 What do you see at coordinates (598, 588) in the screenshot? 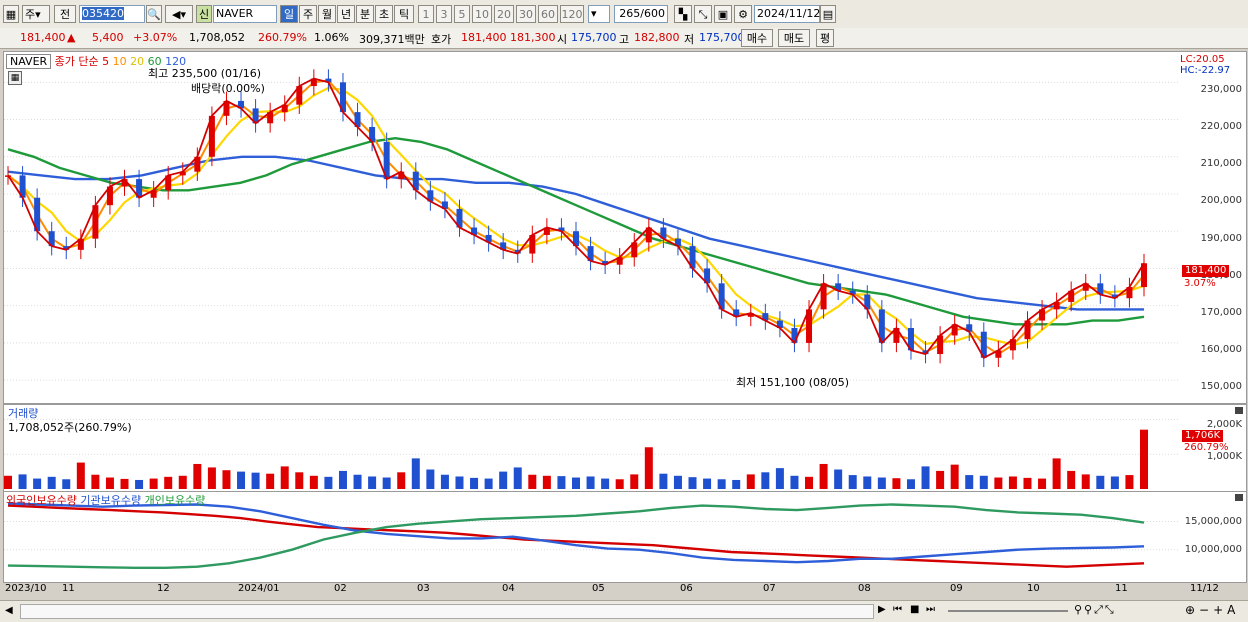
I see `x-label: 05` at bounding box center [598, 588].